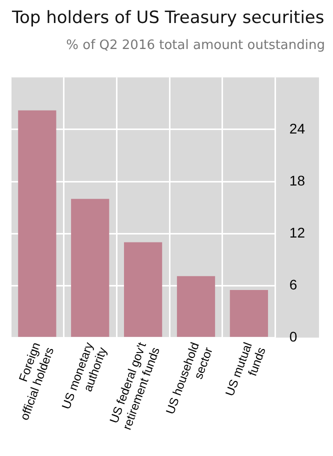  Describe the element at coordinates (297, 128) in the screenshot. I see `y-tick-label: 24` at that location.